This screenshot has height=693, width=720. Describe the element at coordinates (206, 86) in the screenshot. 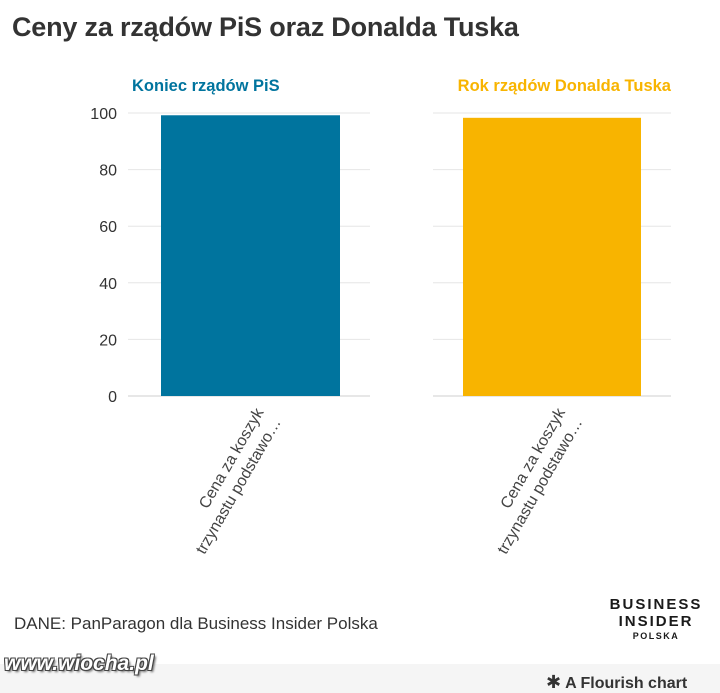

I see `panel-title-1: Koniec rządów PiS` at that location.